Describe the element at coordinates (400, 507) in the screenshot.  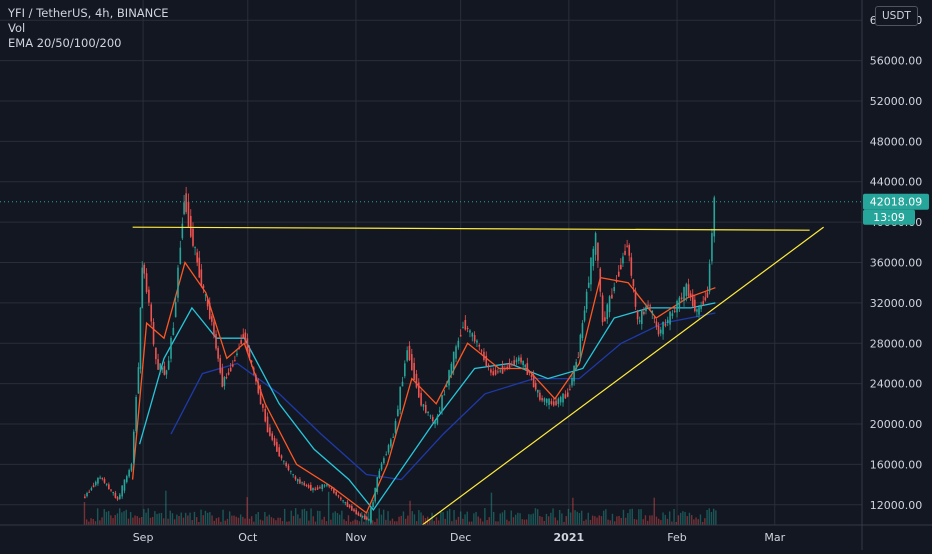
I see `volume-bars` at that location.